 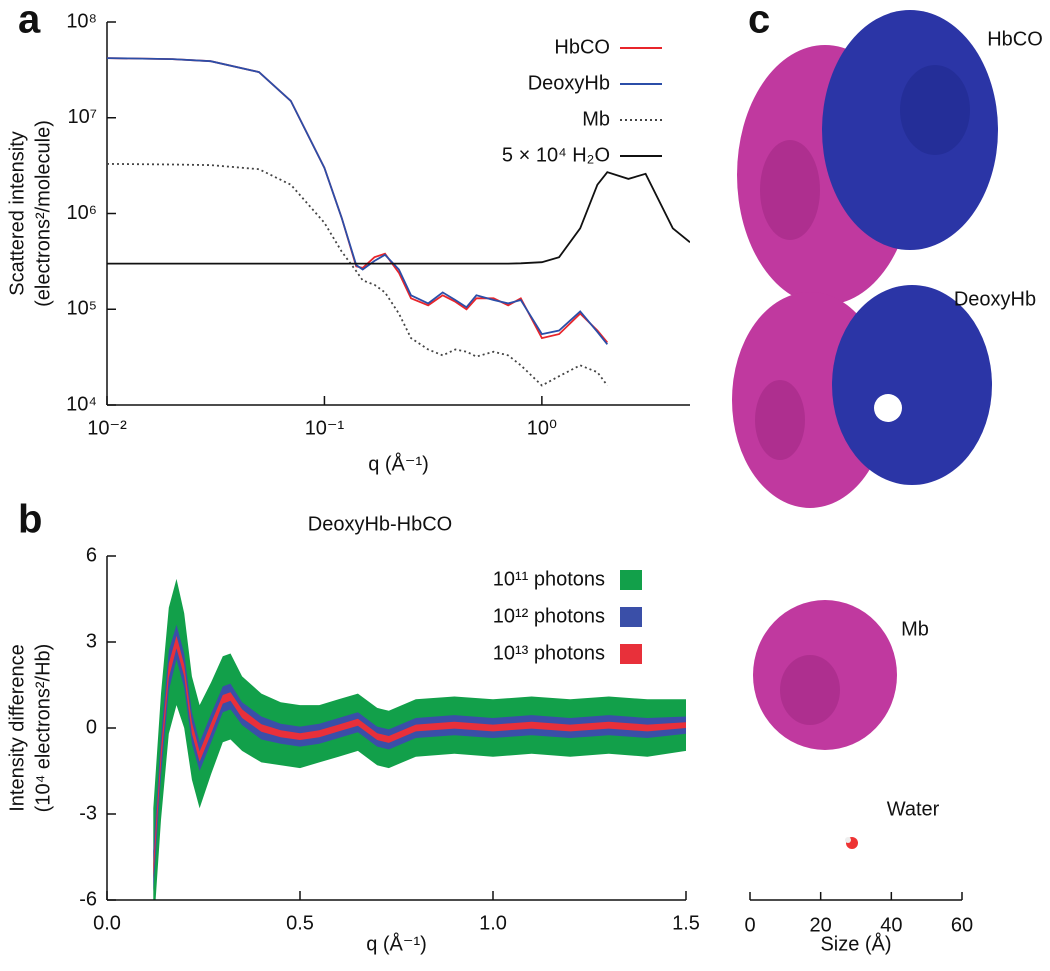 I want to click on y-axis-label: Scattered intensity, so click(x=17, y=213).